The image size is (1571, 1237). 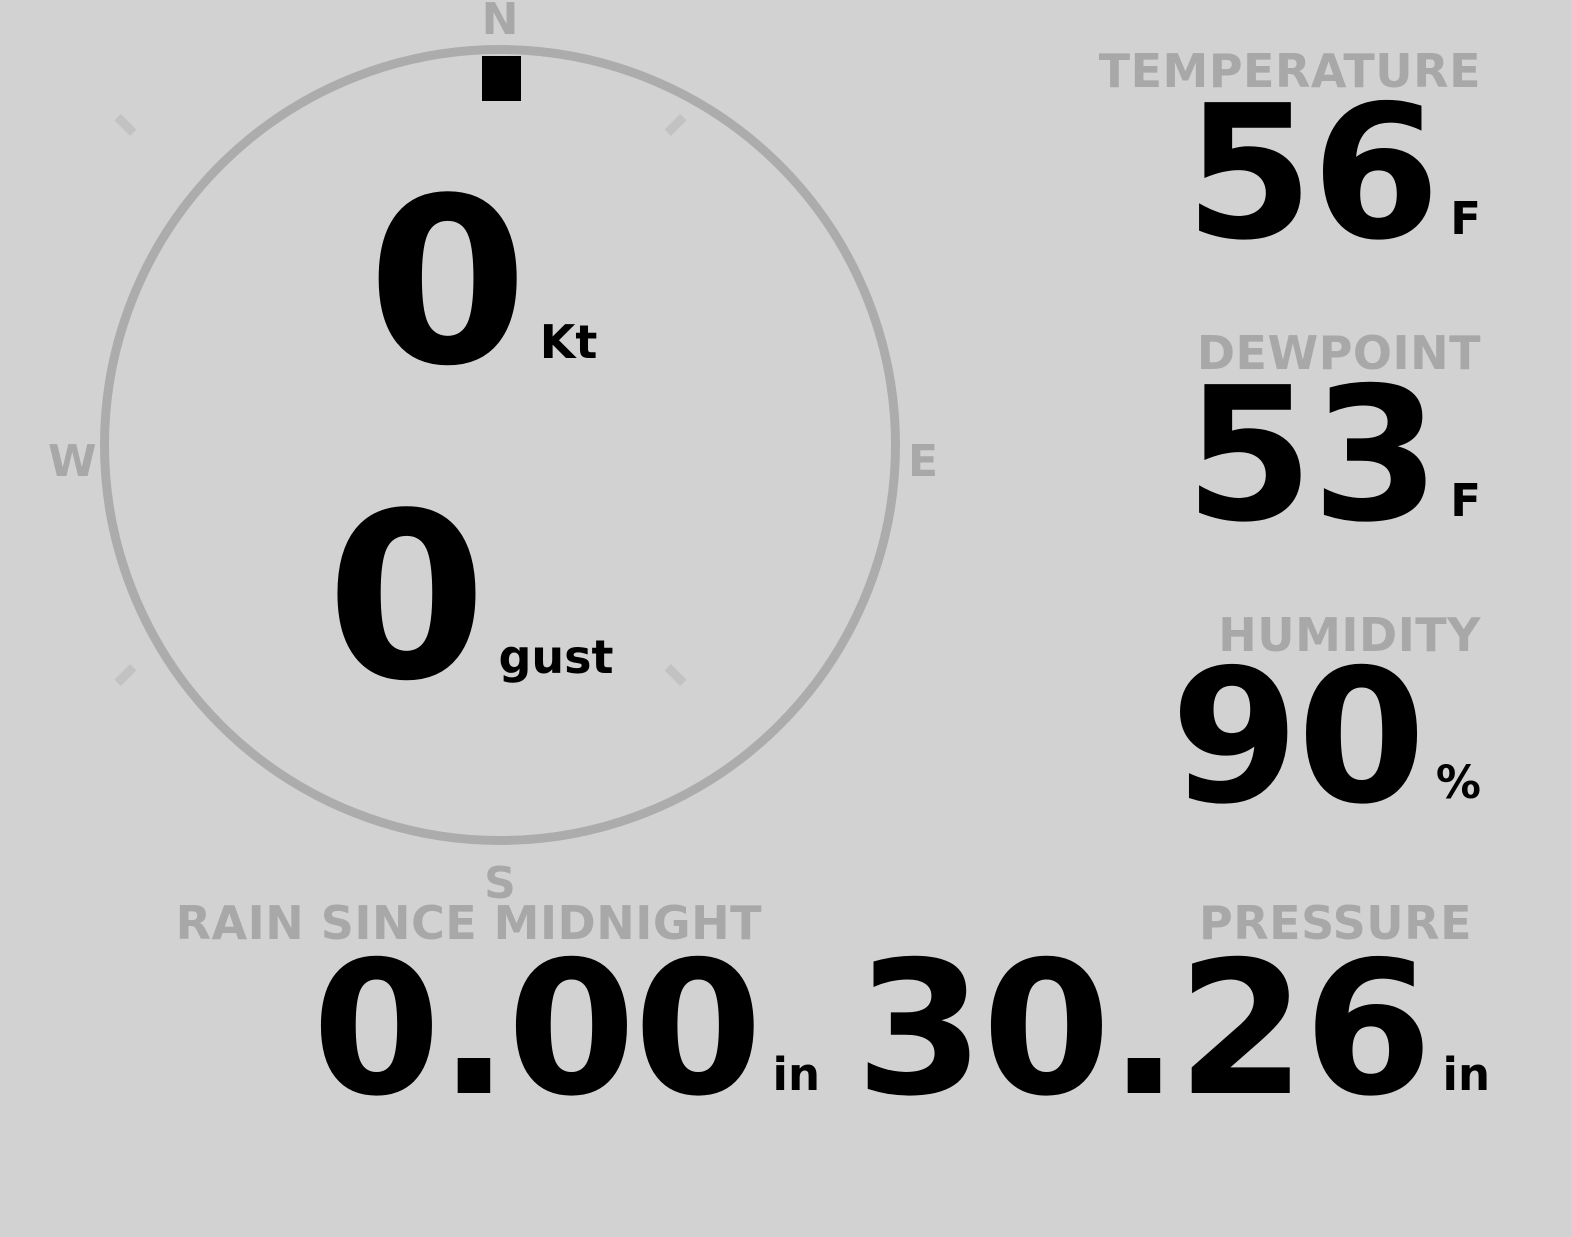 I want to click on wind-gust-readout: 0 gust, so click(x=500, y=598).